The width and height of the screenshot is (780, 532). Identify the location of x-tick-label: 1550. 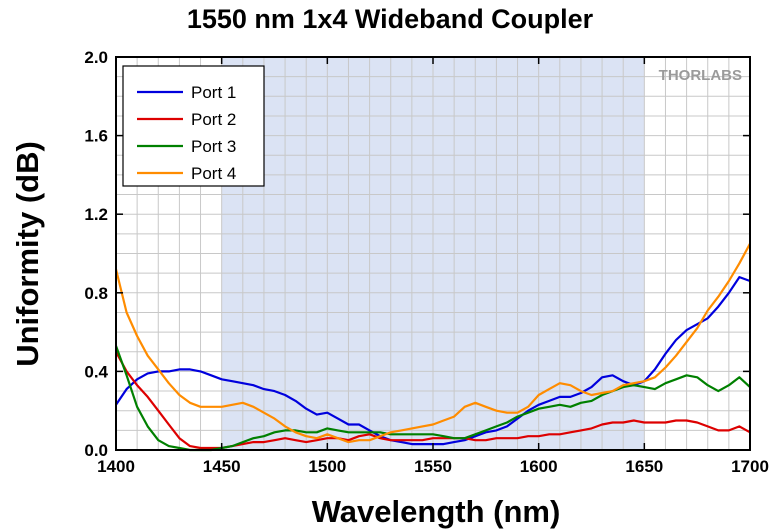
(433, 466).